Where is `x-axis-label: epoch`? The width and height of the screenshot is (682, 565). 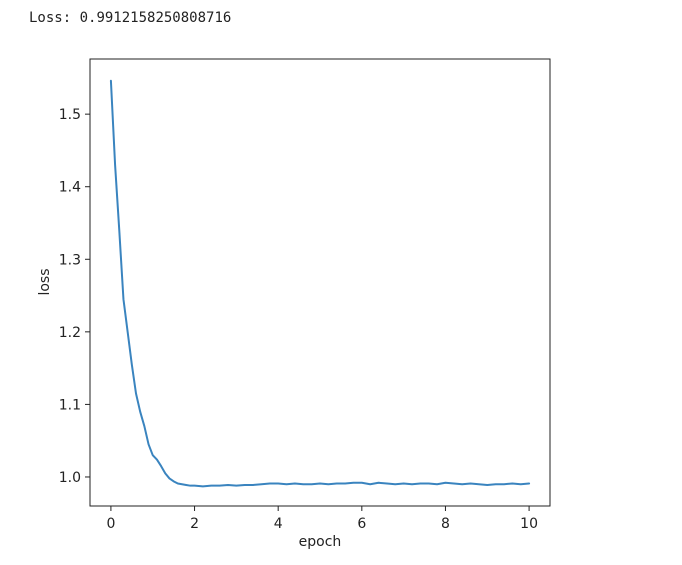 x-axis-label: epoch is located at coordinates (320, 542).